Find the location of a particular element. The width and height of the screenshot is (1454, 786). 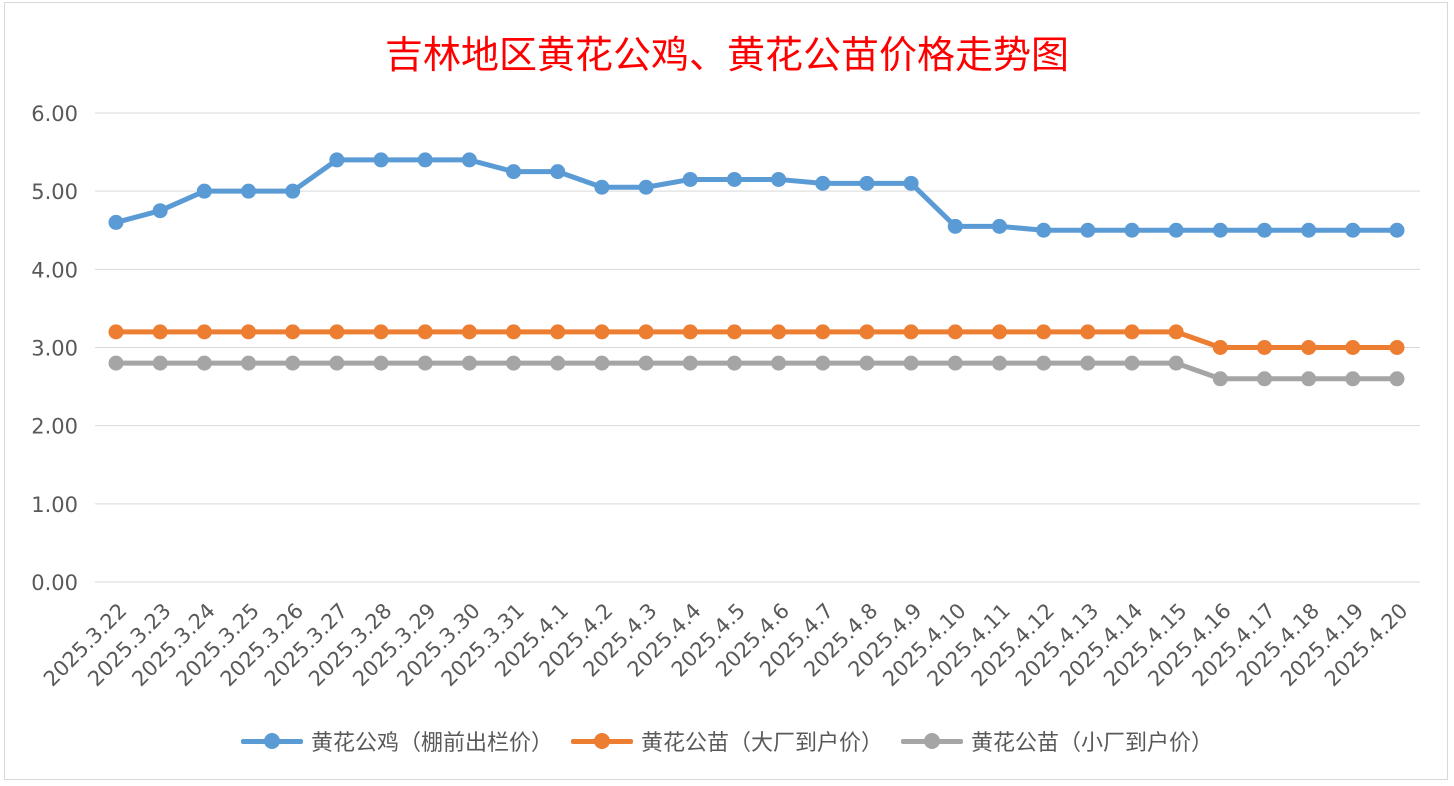

y-axis: 0.00 1.00 2.00 3.00 4.00 5.00 6.00 is located at coordinates (54, 348).